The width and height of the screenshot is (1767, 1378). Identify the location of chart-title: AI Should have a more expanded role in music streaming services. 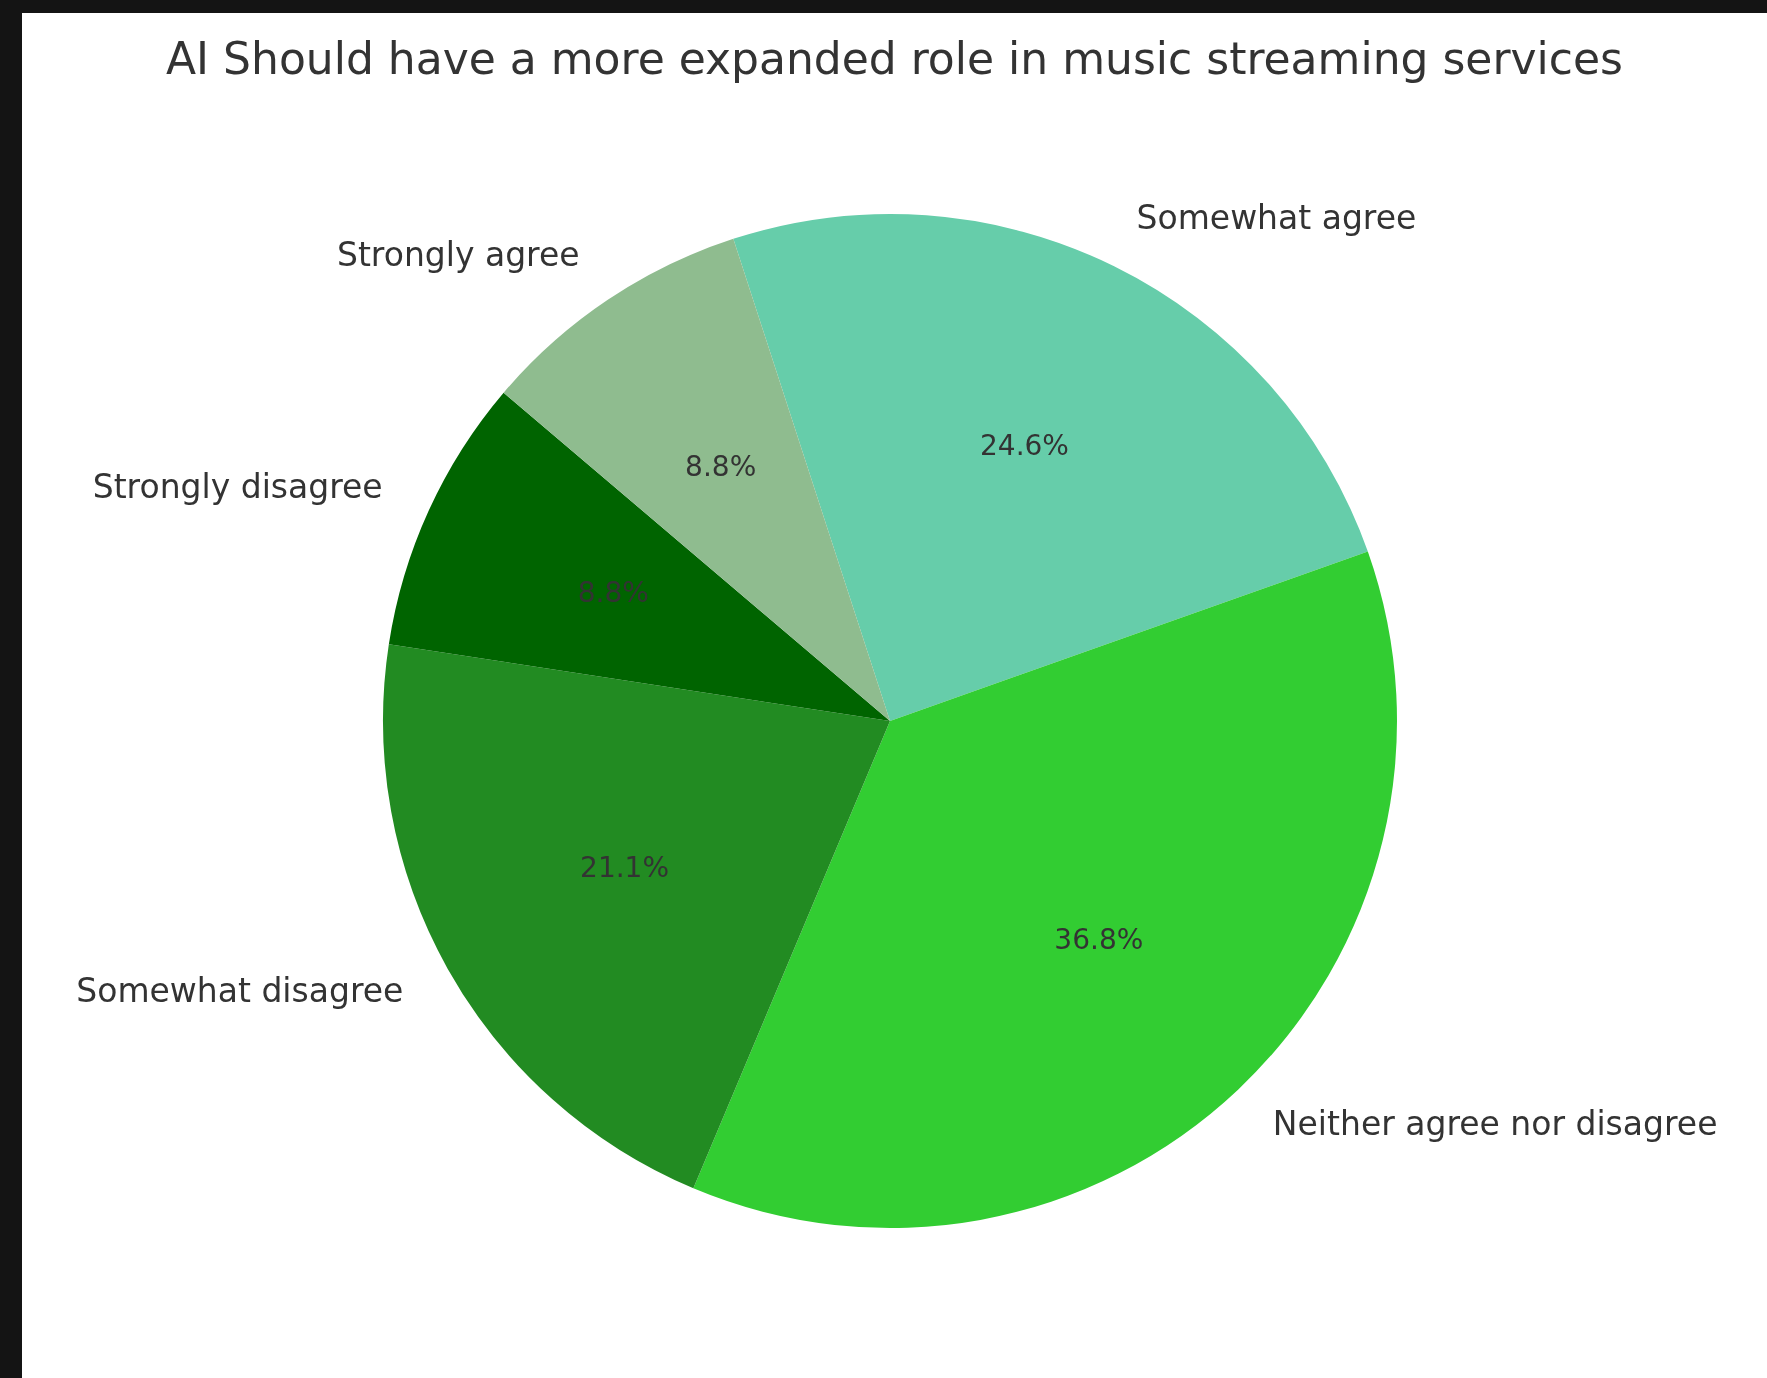
(894, 58).